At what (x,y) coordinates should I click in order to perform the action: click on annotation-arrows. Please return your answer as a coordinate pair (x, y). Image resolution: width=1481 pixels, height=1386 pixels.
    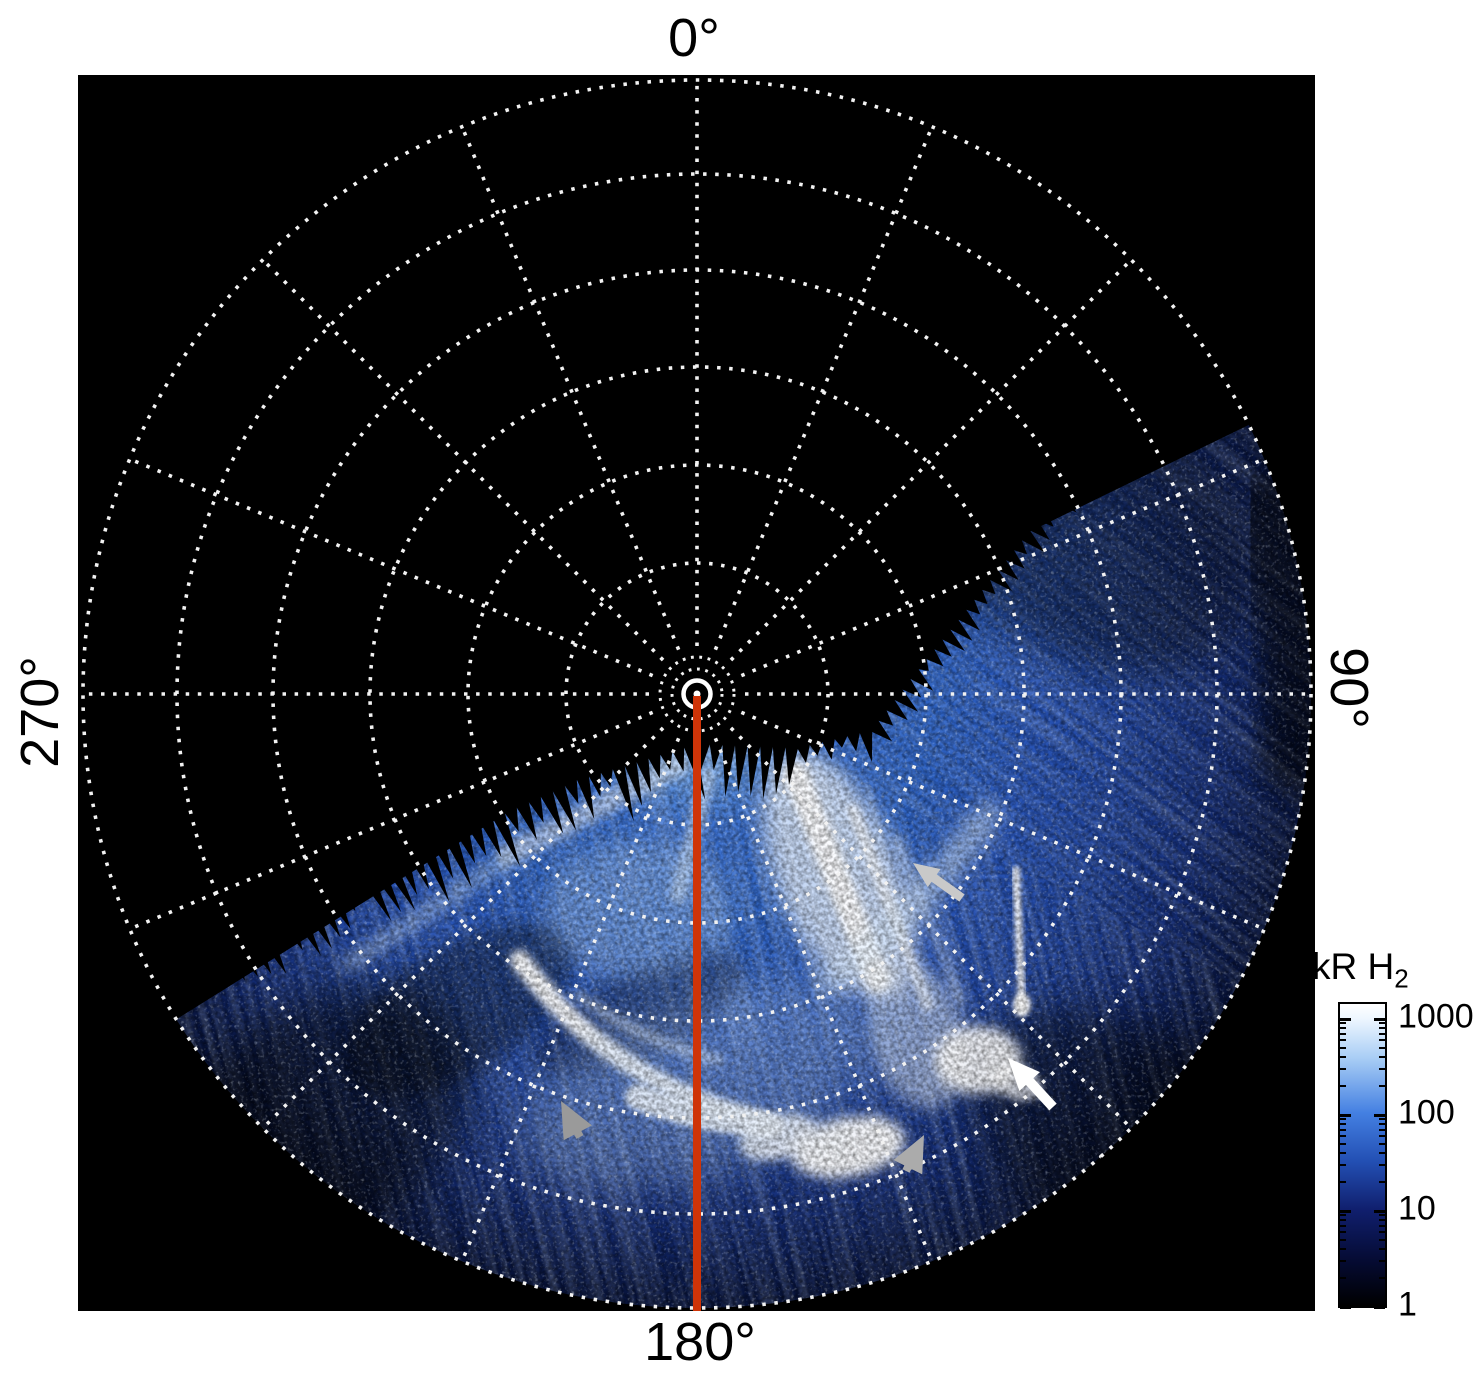
    Looking at the image, I should click on (809, 1019).